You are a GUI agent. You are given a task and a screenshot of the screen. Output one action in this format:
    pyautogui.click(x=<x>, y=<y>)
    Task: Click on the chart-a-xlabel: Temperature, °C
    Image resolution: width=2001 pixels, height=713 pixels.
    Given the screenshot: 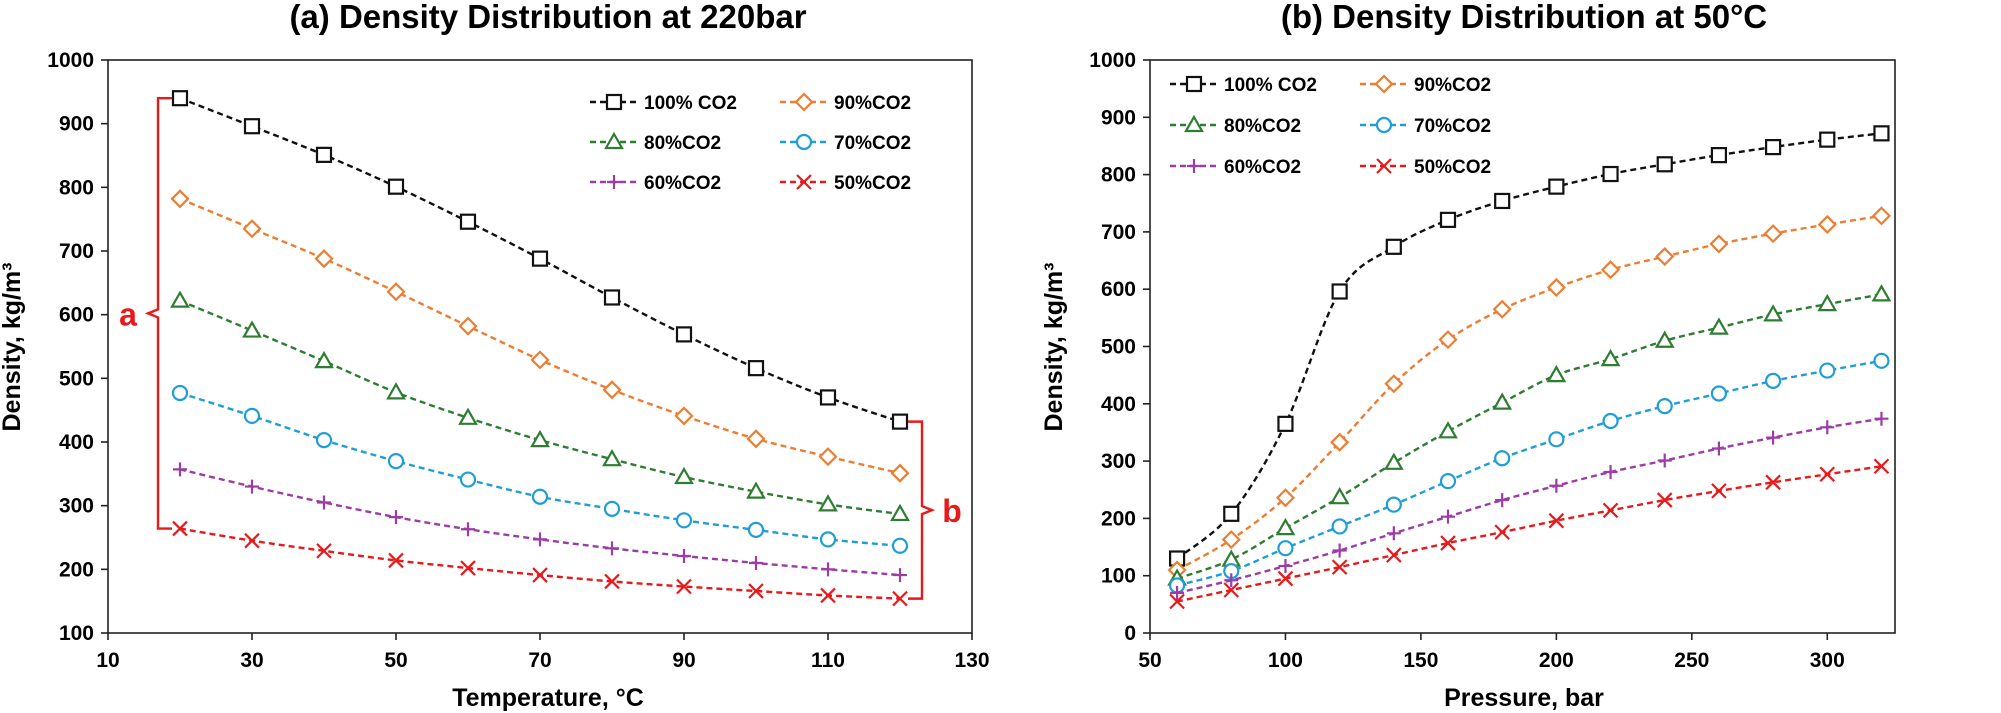 What is the action you would take?
    pyautogui.click(x=548, y=698)
    